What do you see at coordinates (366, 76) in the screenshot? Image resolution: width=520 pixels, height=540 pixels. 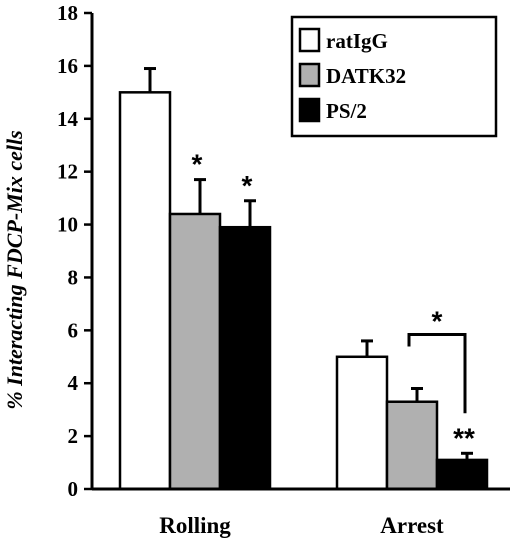 I see `legend-label: DATK32` at bounding box center [366, 76].